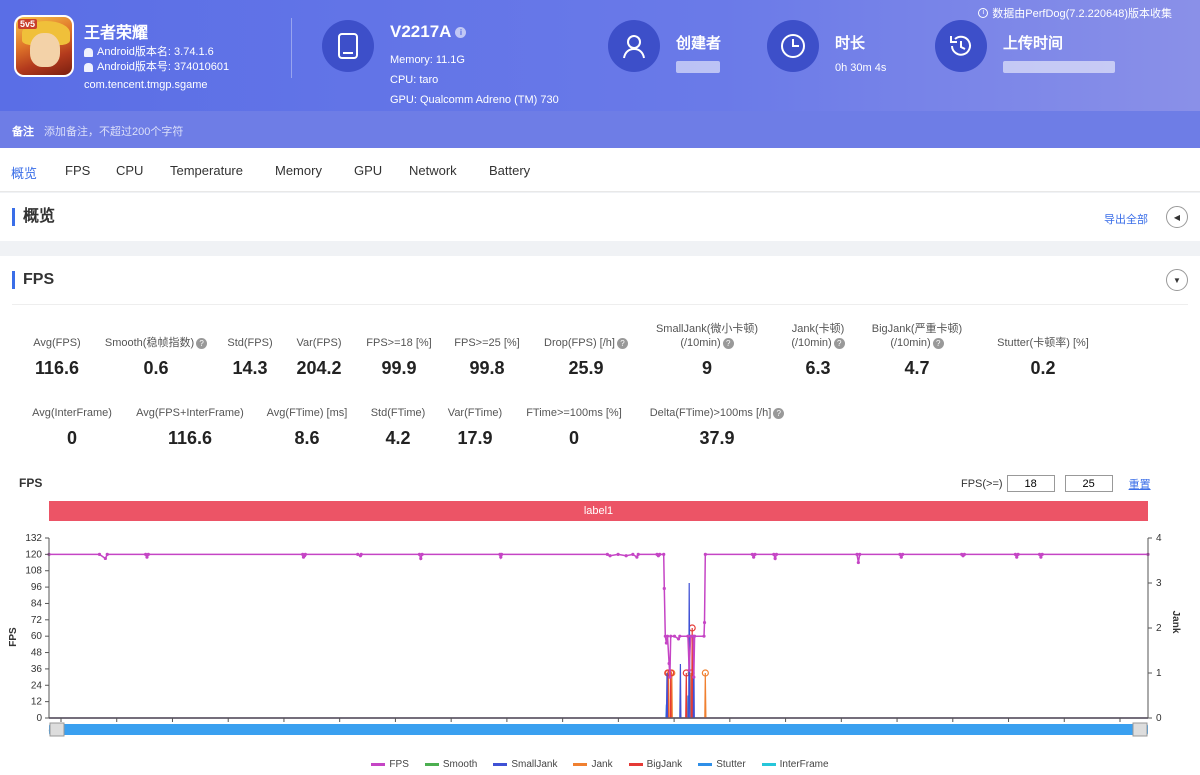 The width and height of the screenshot is (1200, 775). What do you see at coordinates (818, 350) in the screenshot?
I see `metric-jank: Jank(卡顿) (/10min)? 6.3` at bounding box center [818, 350].